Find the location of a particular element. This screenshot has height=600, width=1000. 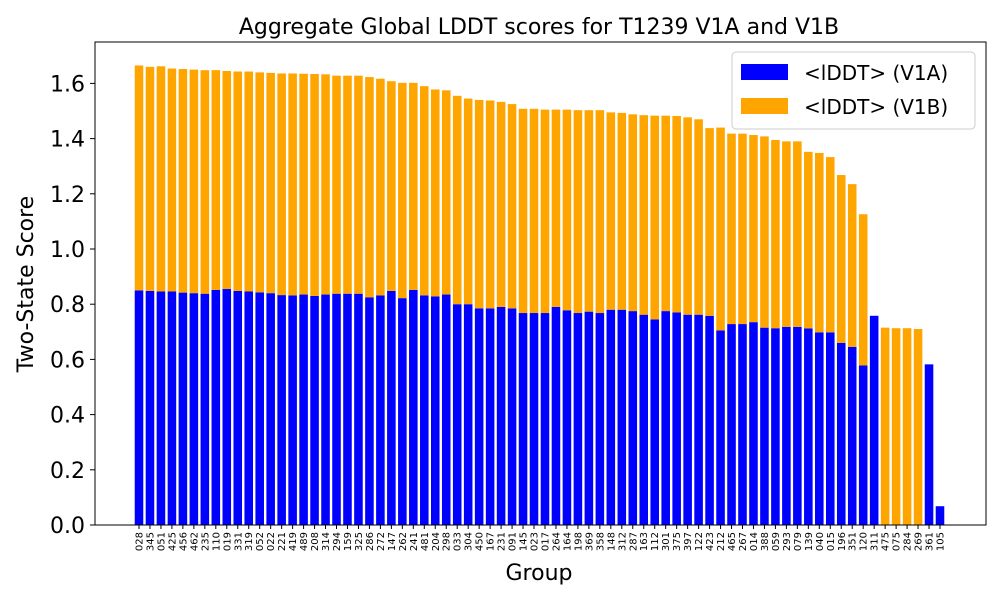

x-tick-label: 139 is located at coordinates (809, 541).